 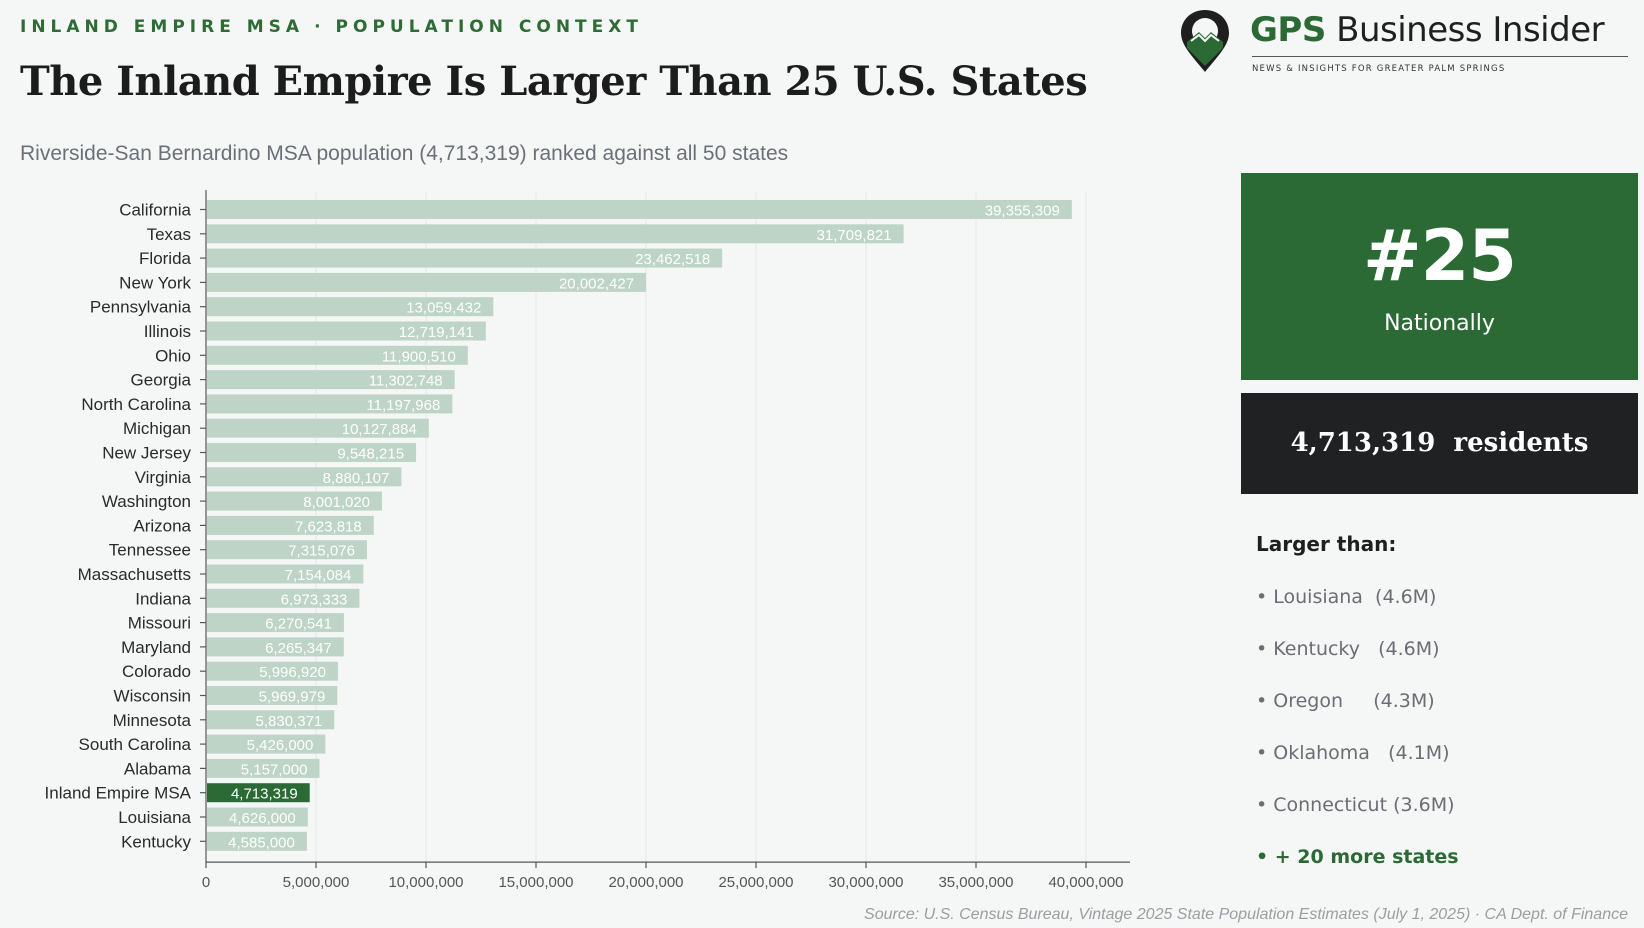 I want to click on rank-card: #25 Nationally, so click(x=1439, y=276).